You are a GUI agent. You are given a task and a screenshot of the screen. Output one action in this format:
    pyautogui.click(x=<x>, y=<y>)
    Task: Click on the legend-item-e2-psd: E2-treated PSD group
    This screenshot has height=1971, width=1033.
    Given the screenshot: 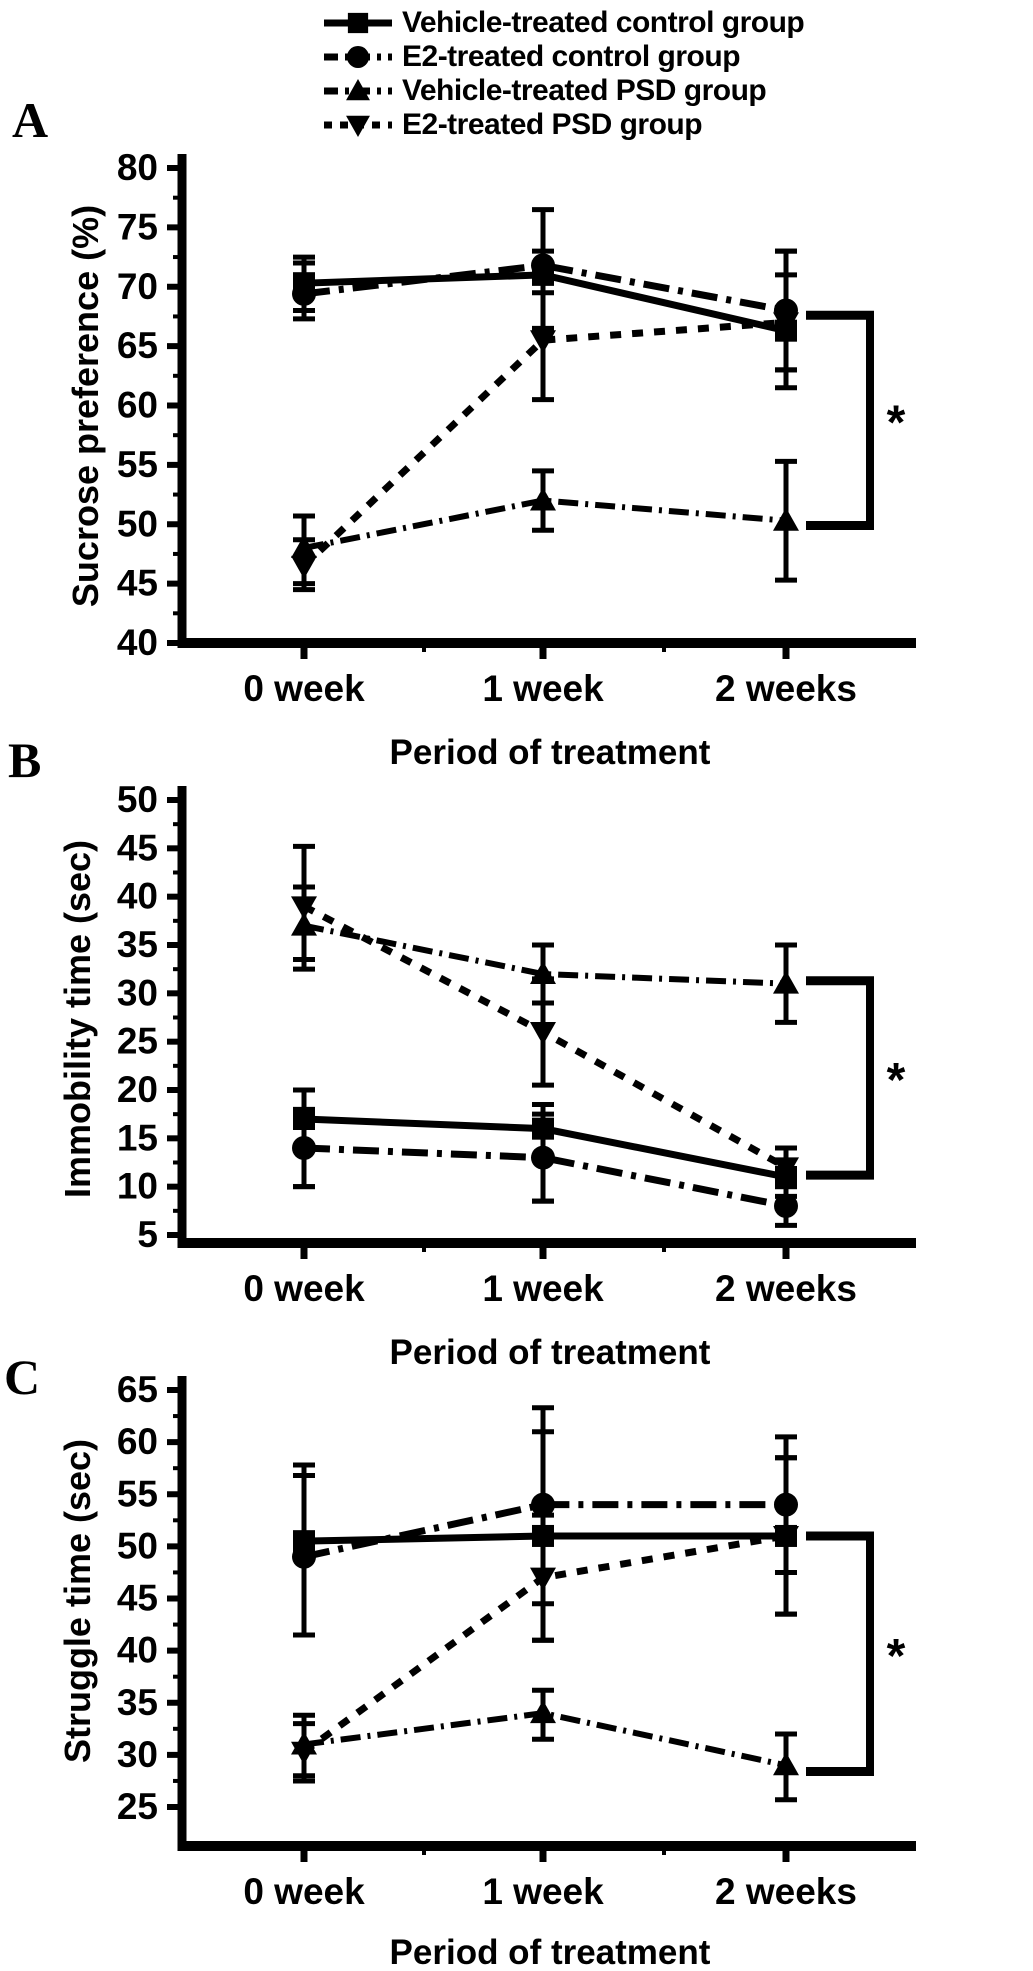 What is the action you would take?
    pyautogui.click(x=563, y=125)
    